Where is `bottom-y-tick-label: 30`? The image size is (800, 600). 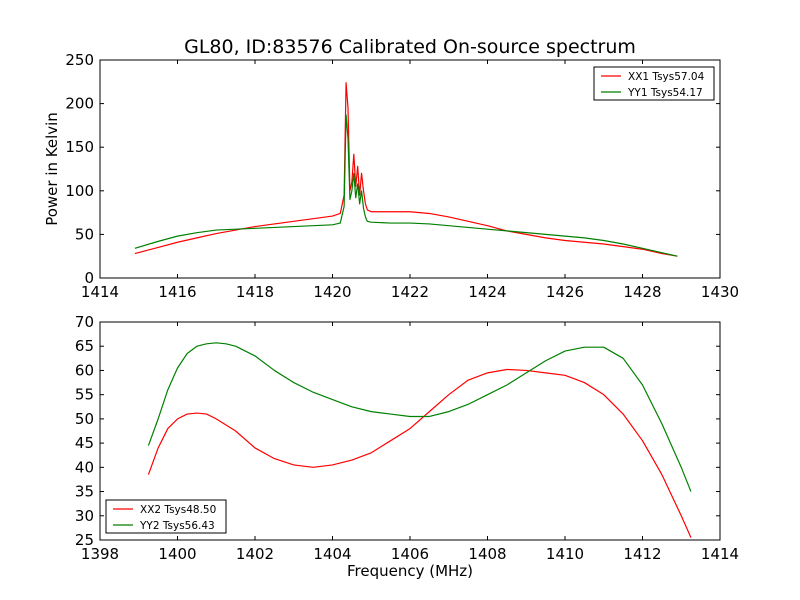 bottom-y-tick-label: 30 is located at coordinates (84, 516).